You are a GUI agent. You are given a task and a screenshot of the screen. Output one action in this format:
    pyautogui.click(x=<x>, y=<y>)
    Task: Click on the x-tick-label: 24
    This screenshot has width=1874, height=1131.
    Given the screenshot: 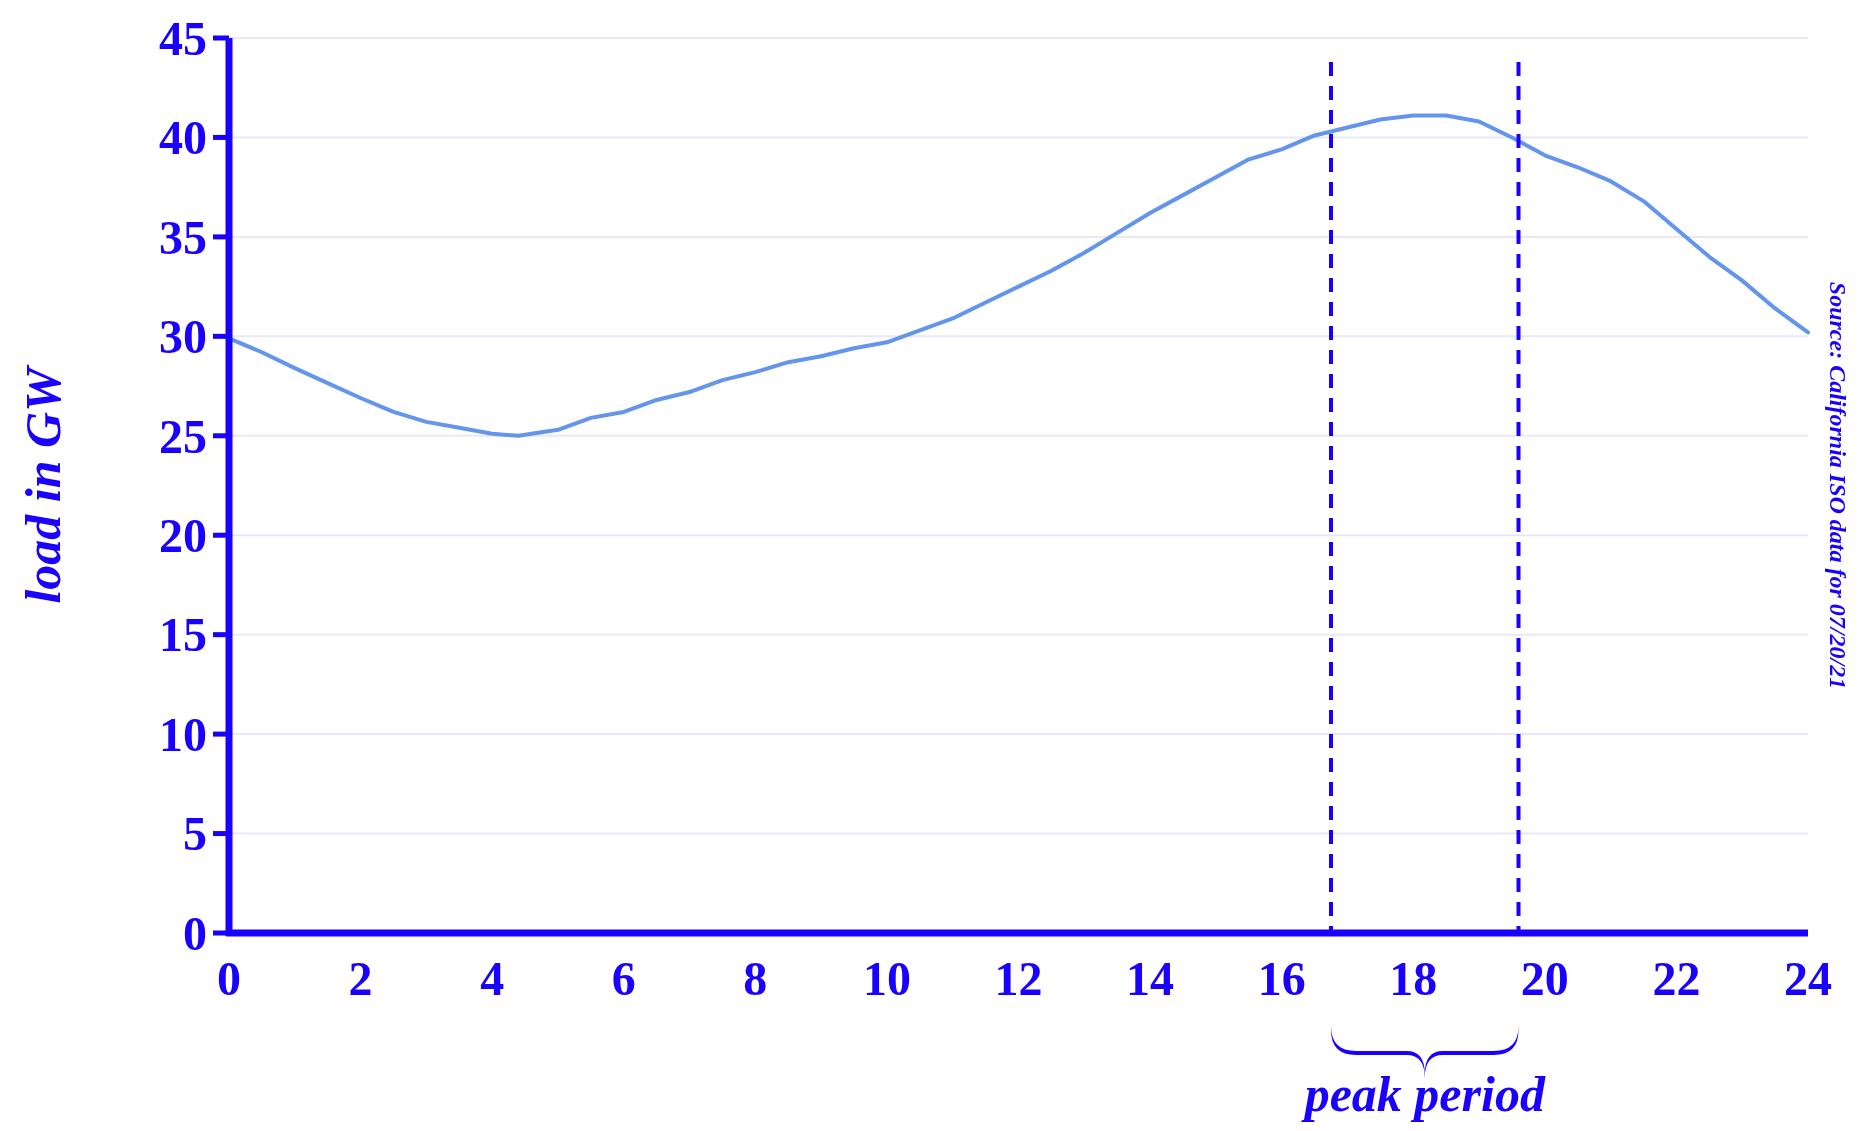 What is the action you would take?
    pyautogui.click(x=1808, y=978)
    